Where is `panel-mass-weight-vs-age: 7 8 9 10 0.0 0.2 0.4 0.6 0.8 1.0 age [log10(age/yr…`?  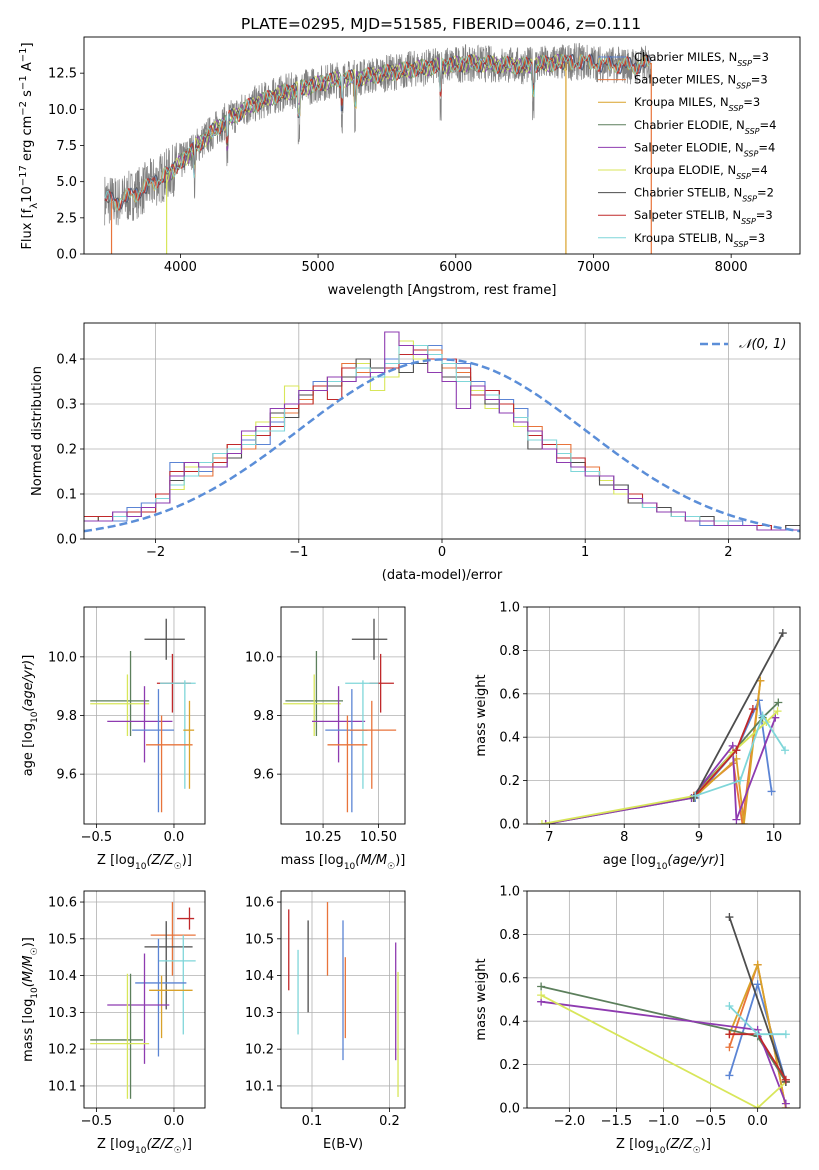 panel-mass-weight-vs-age: 7 8 9 10 0.0 0.2 0.4 0.6 0.8 1.0 age [log10(age/yr… is located at coordinates (637, 736).